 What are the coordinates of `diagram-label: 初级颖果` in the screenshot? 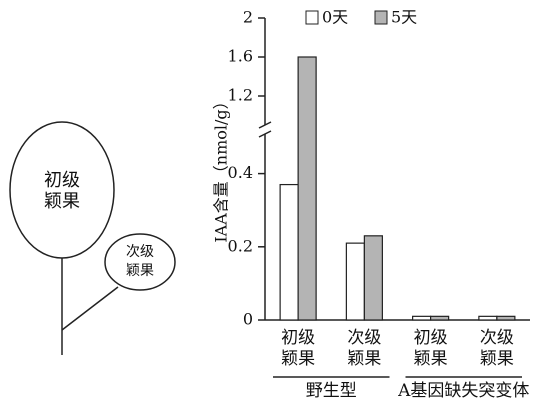 It's located at (62, 191).